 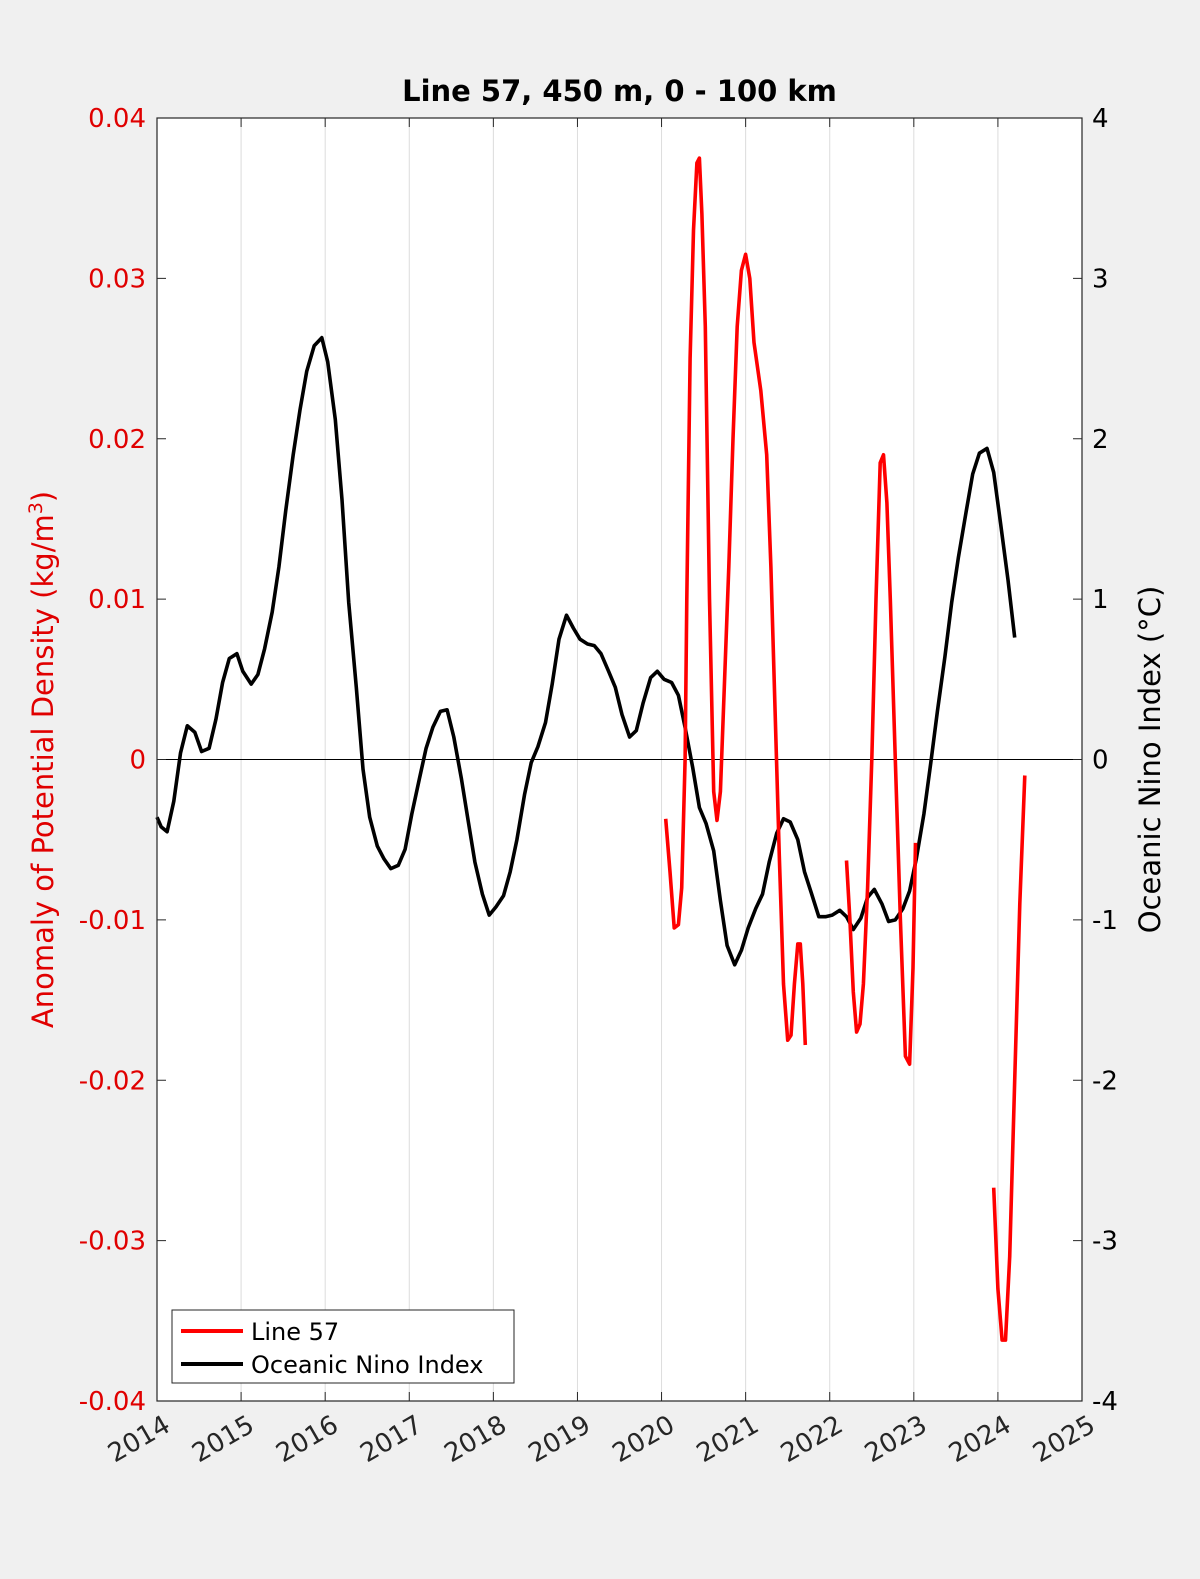 What do you see at coordinates (1100, 440) in the screenshot?
I see `y-right-tick-label: 2` at bounding box center [1100, 440].